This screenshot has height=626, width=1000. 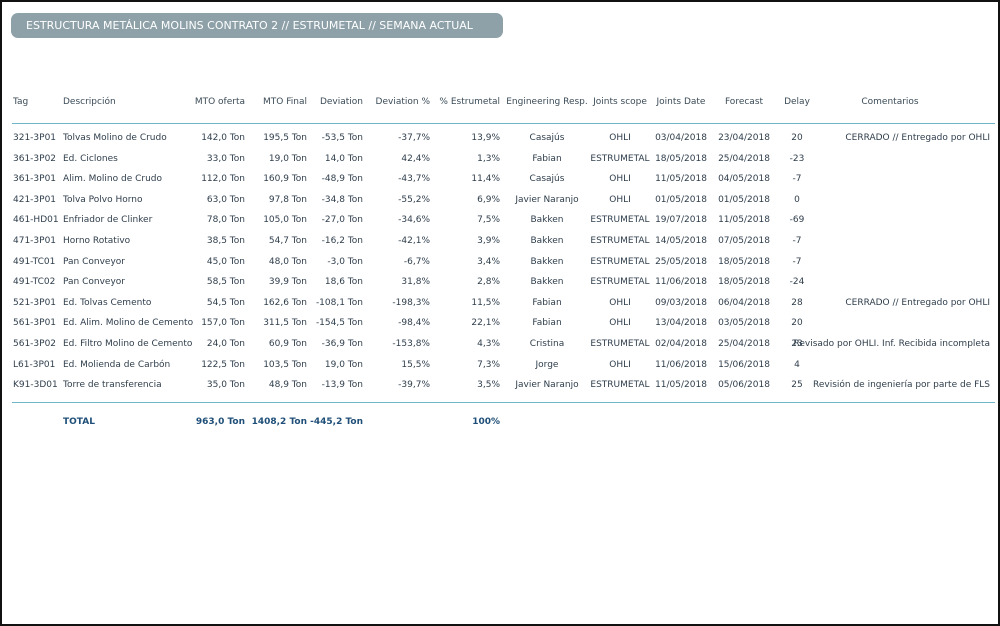 What do you see at coordinates (225, 385) in the screenshot?
I see `cell: 35,0 Ton` at bounding box center [225, 385].